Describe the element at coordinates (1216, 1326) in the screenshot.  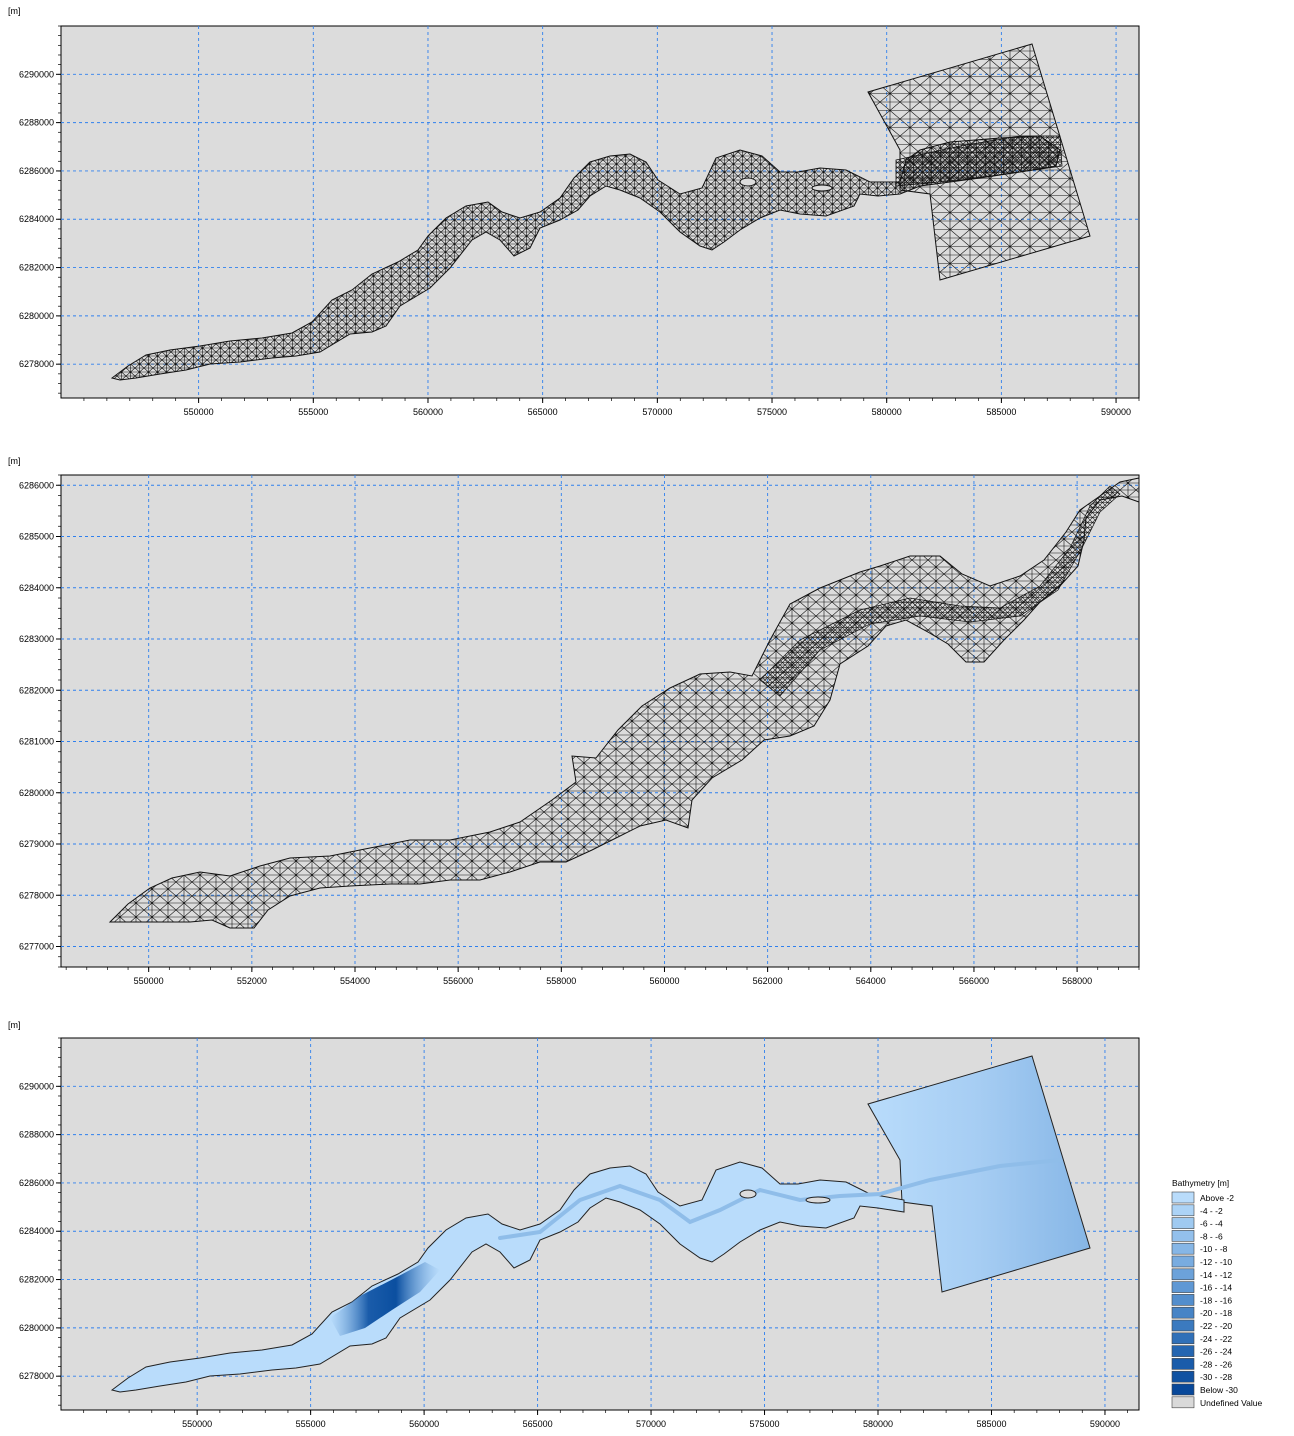
I see `legend-label: -22 - -20` at that location.